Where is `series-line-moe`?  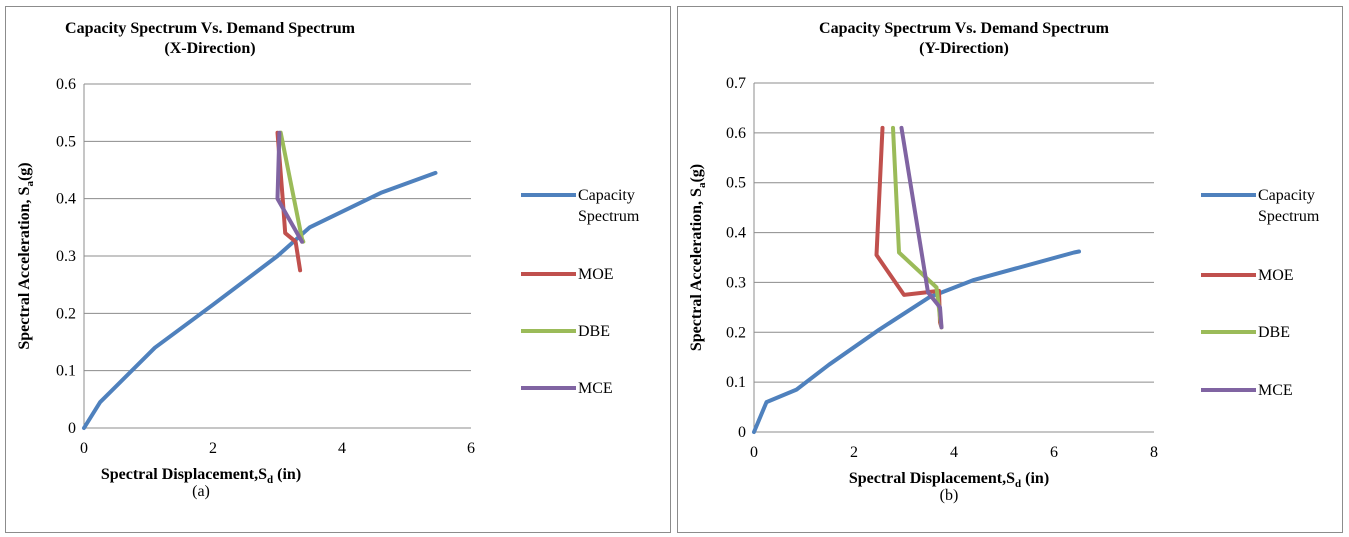
series-line-moe is located at coordinates (289, 201).